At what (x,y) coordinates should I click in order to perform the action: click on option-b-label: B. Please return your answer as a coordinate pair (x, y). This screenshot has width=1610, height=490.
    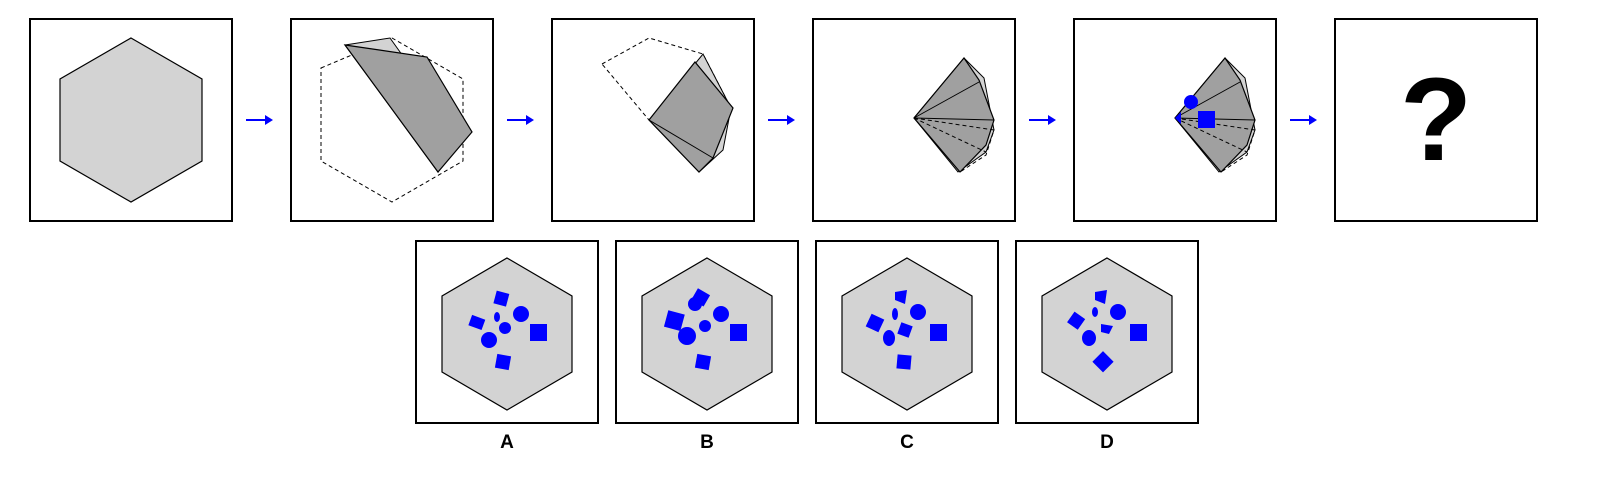
    Looking at the image, I should click on (707, 442).